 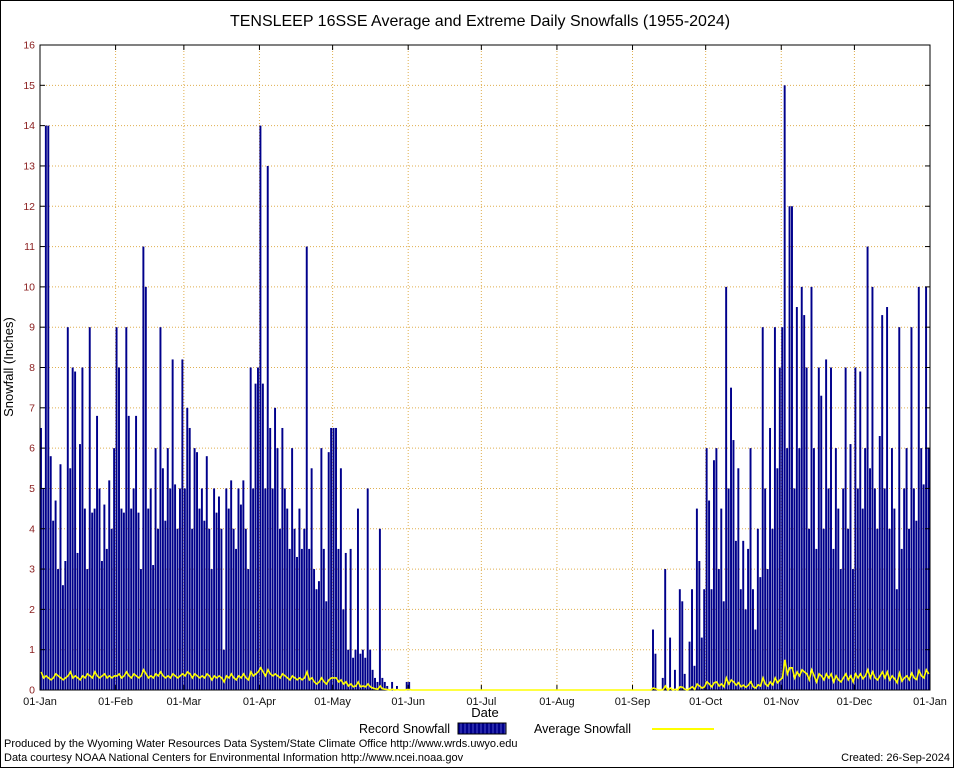 I want to click on legend-average-label: Average Snowfall, so click(x=582, y=729).